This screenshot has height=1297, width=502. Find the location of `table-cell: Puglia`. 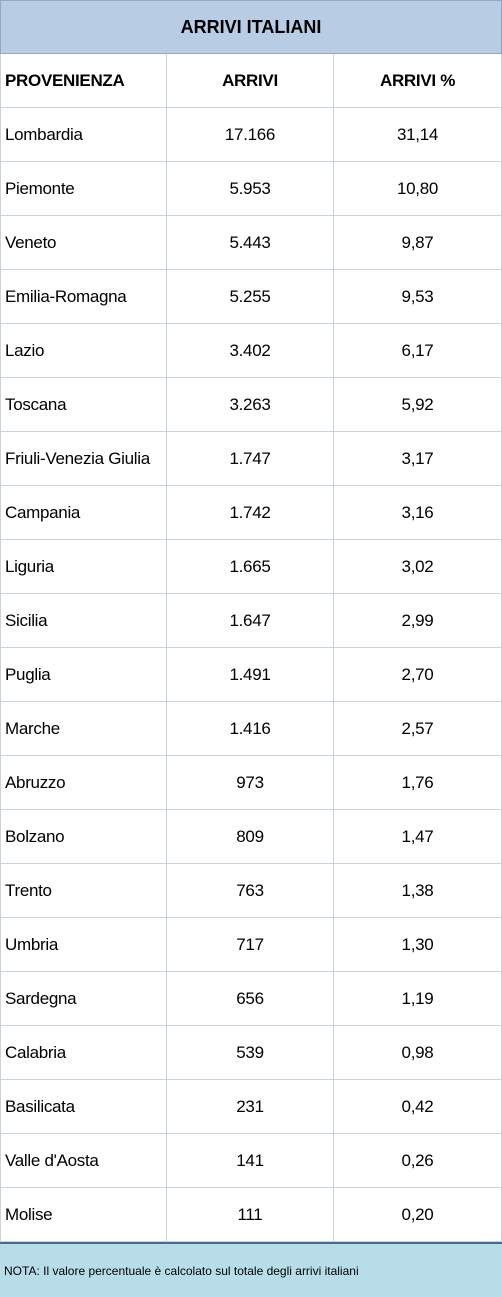

table-cell: Puglia is located at coordinates (83, 675).